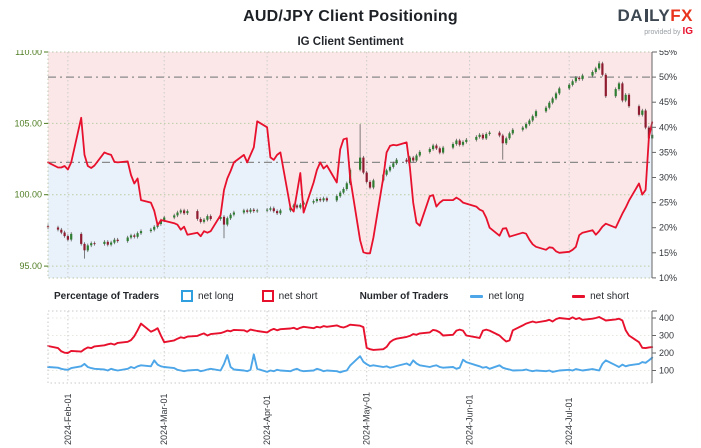 Image resolution: width=701 pixels, height=448 pixels. I want to click on count-tick-label: 100, so click(666, 371).